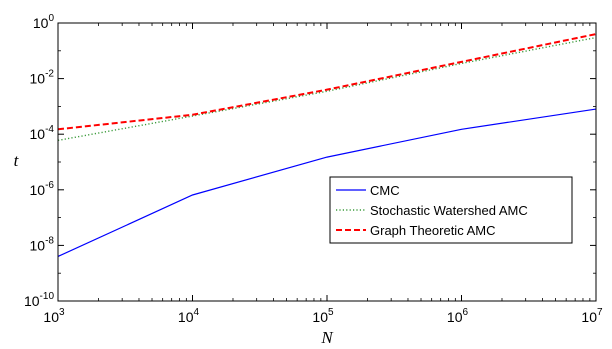 The width and height of the screenshot is (612, 349). I want to click on y-tick-label: 10⁻¹⁰, so click(39, 300).